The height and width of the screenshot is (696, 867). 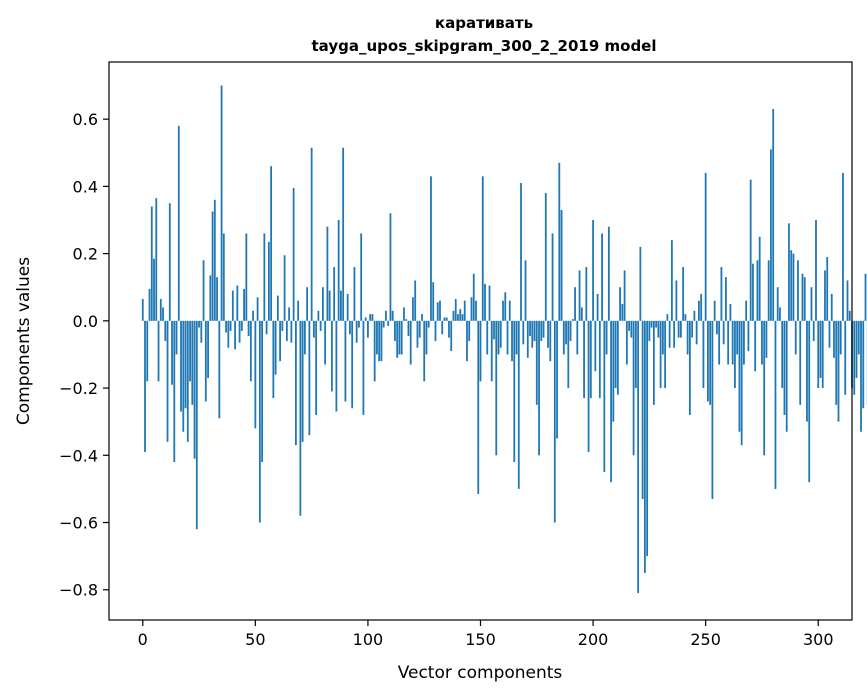 What do you see at coordinates (705, 639) in the screenshot?
I see `x-tick-label: 250` at bounding box center [705, 639].